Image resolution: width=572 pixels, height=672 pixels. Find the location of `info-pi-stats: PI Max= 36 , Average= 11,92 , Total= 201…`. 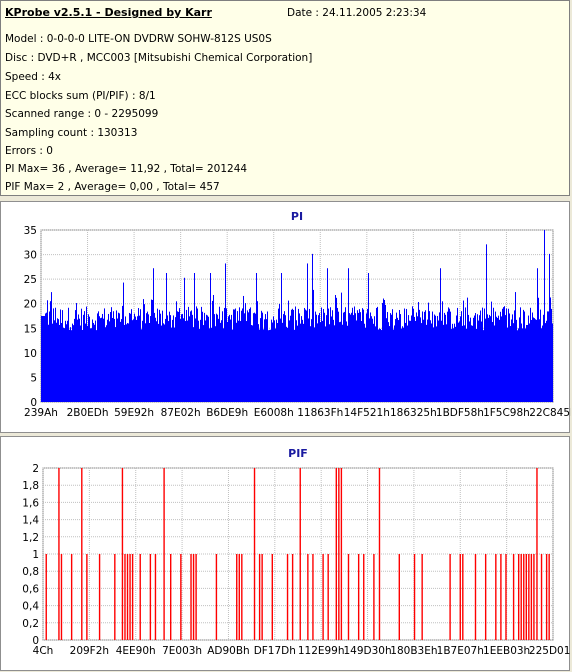

info-pi-stats: PI Max= 36 , Average= 11,92 , Total= 201… is located at coordinates (126, 169).